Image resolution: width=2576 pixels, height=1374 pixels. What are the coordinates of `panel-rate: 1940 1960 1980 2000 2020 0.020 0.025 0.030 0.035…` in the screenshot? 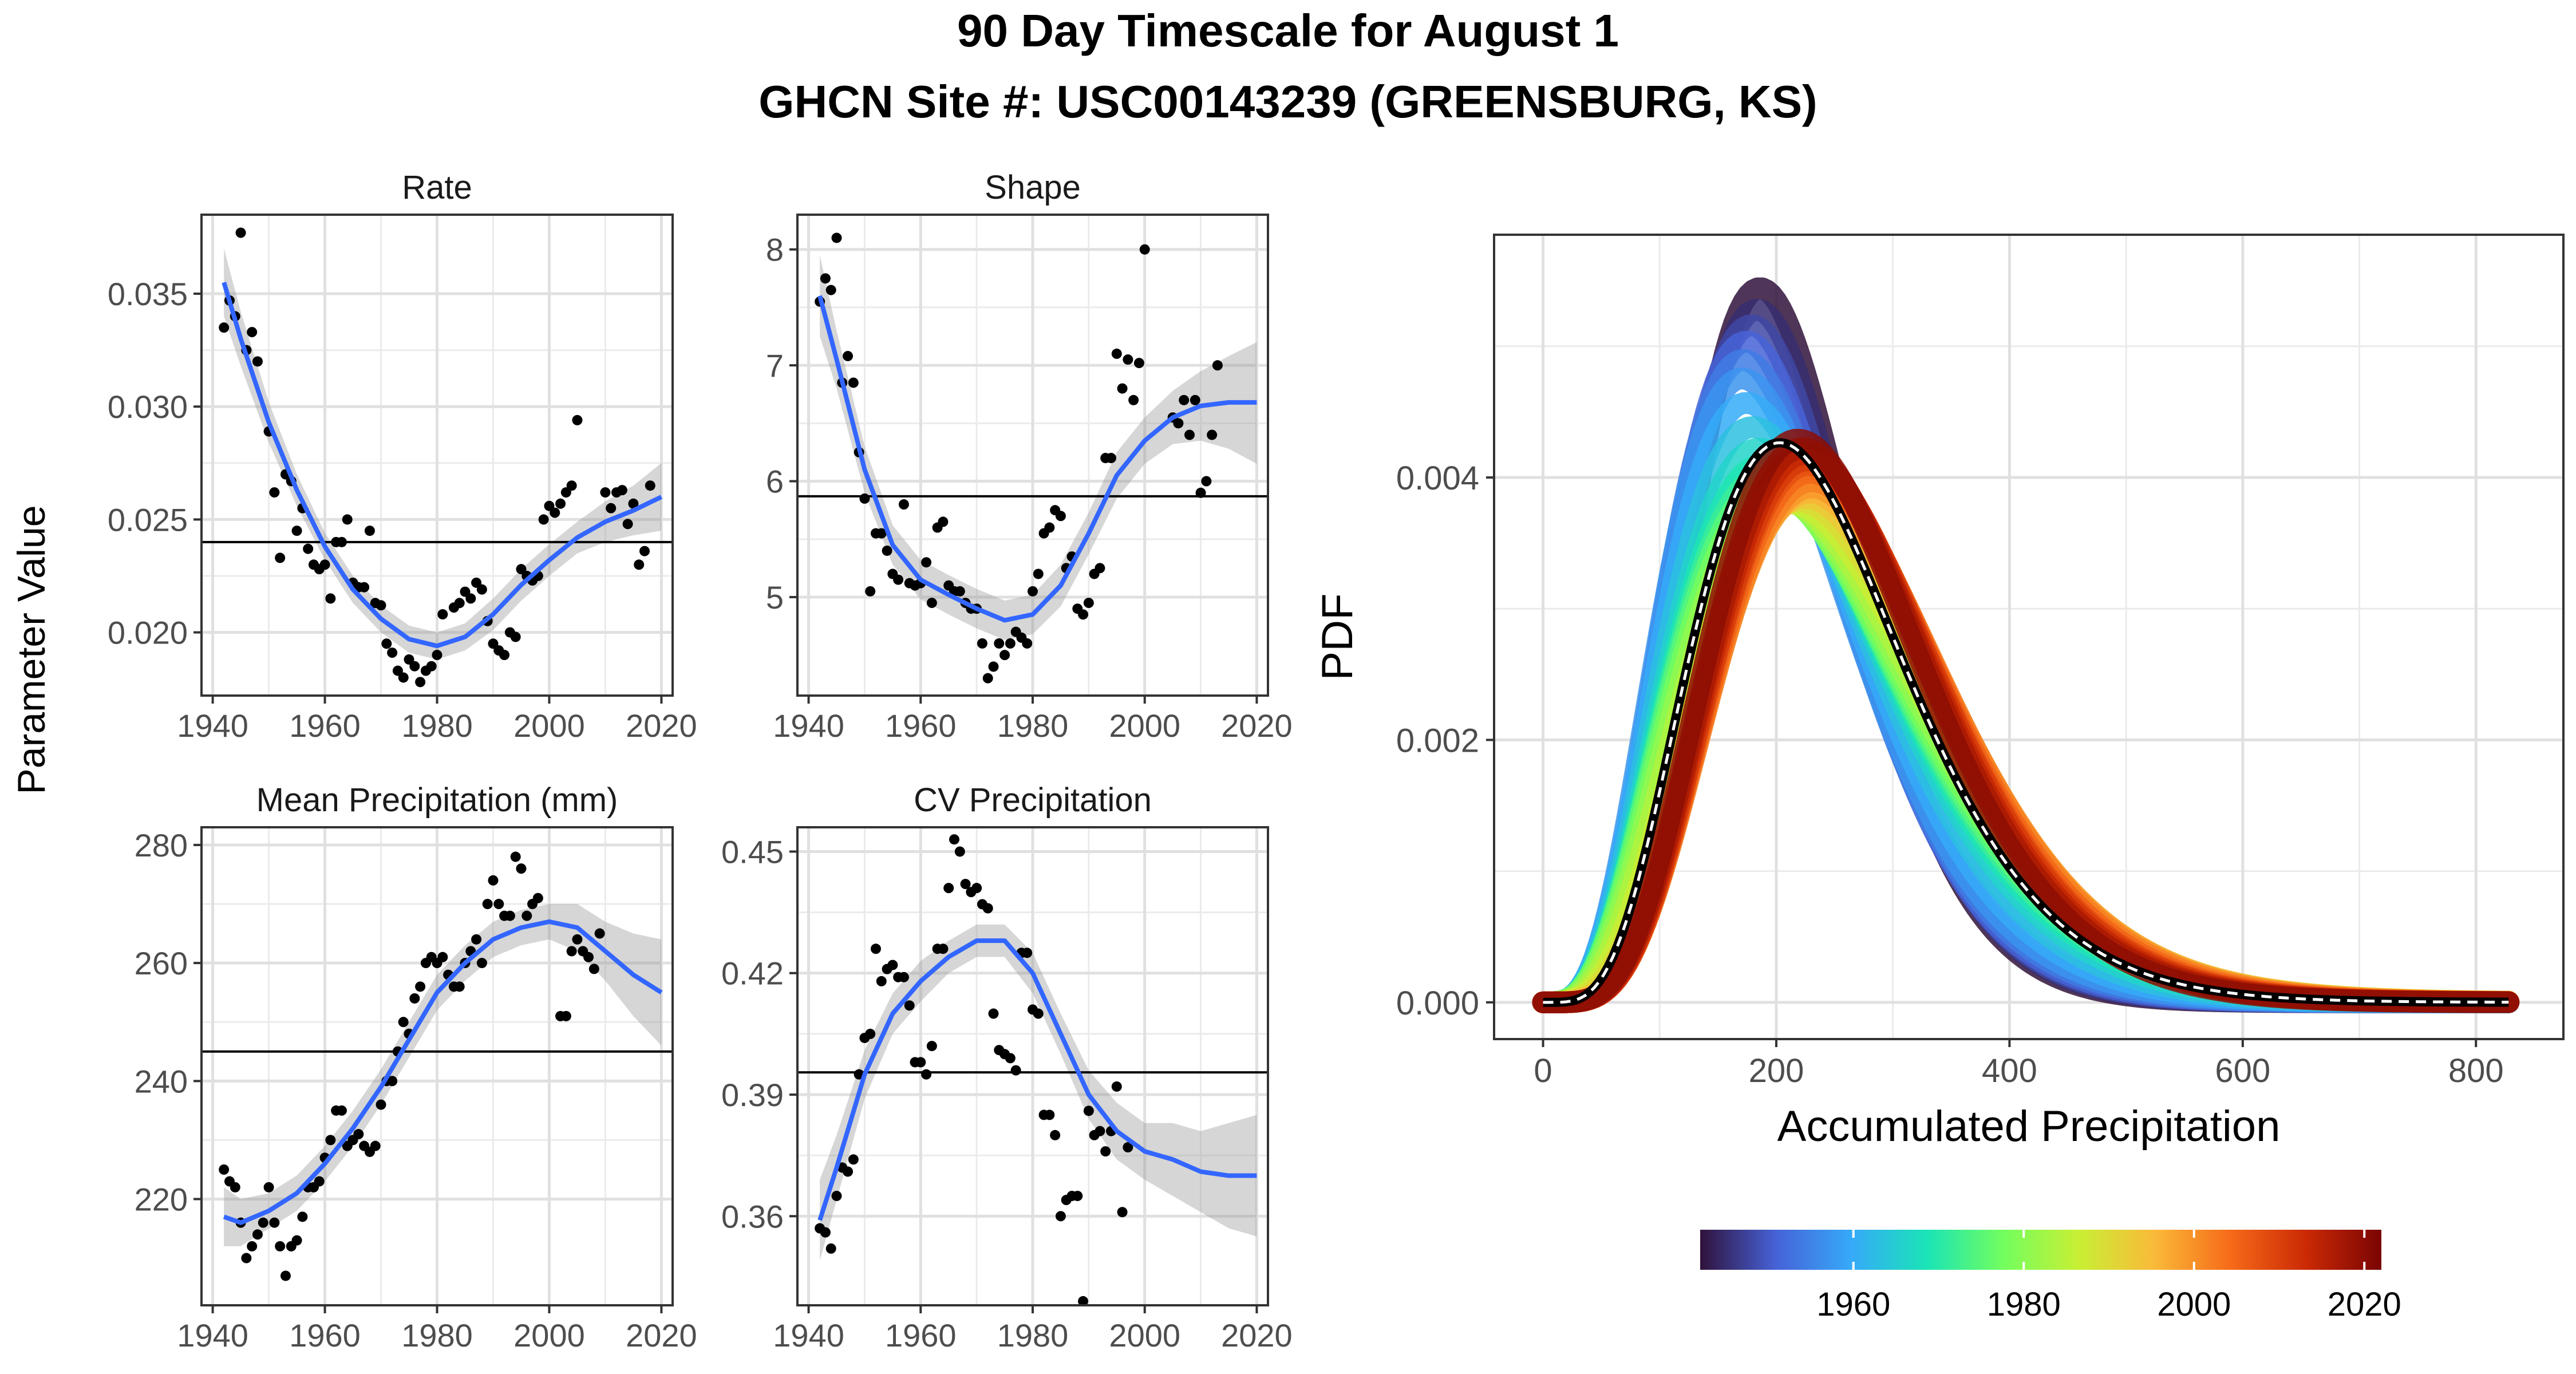 It's located at (402, 456).